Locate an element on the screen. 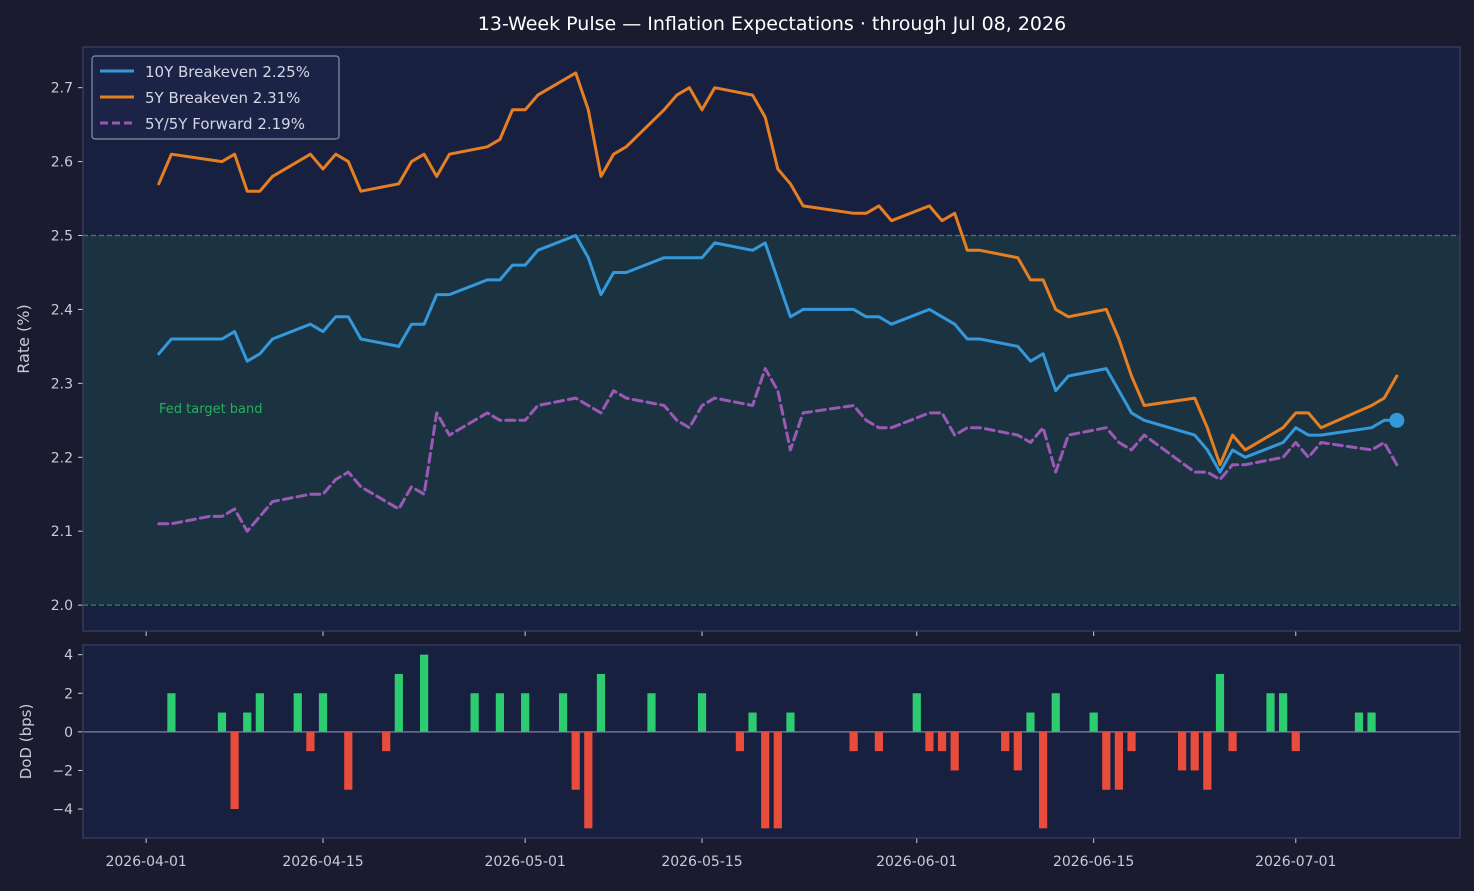 The height and width of the screenshot is (891, 1474). y-tick-label: 2.3 is located at coordinates (62, 384).